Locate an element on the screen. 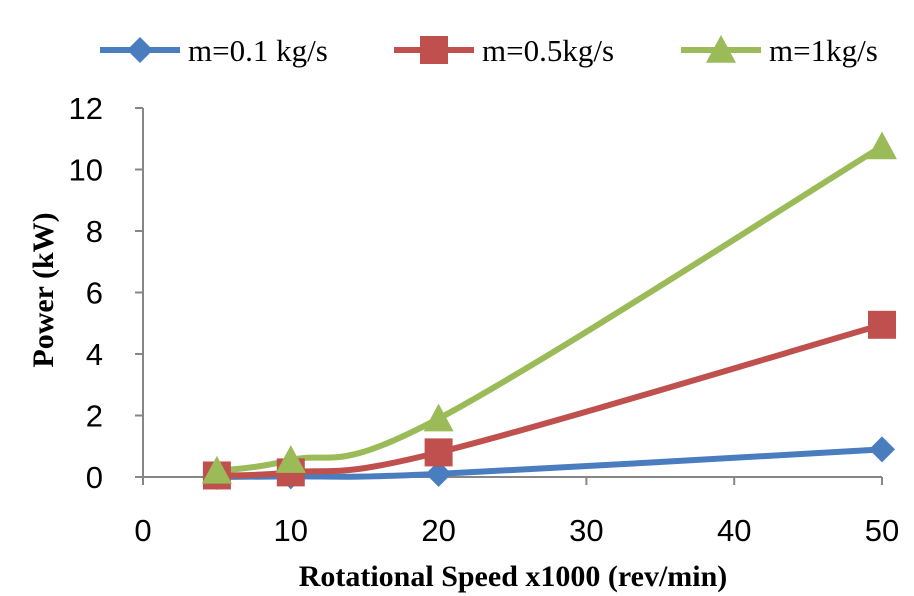 This screenshot has height=596, width=914. y-tick-label: 12 is located at coordinates (86, 108).